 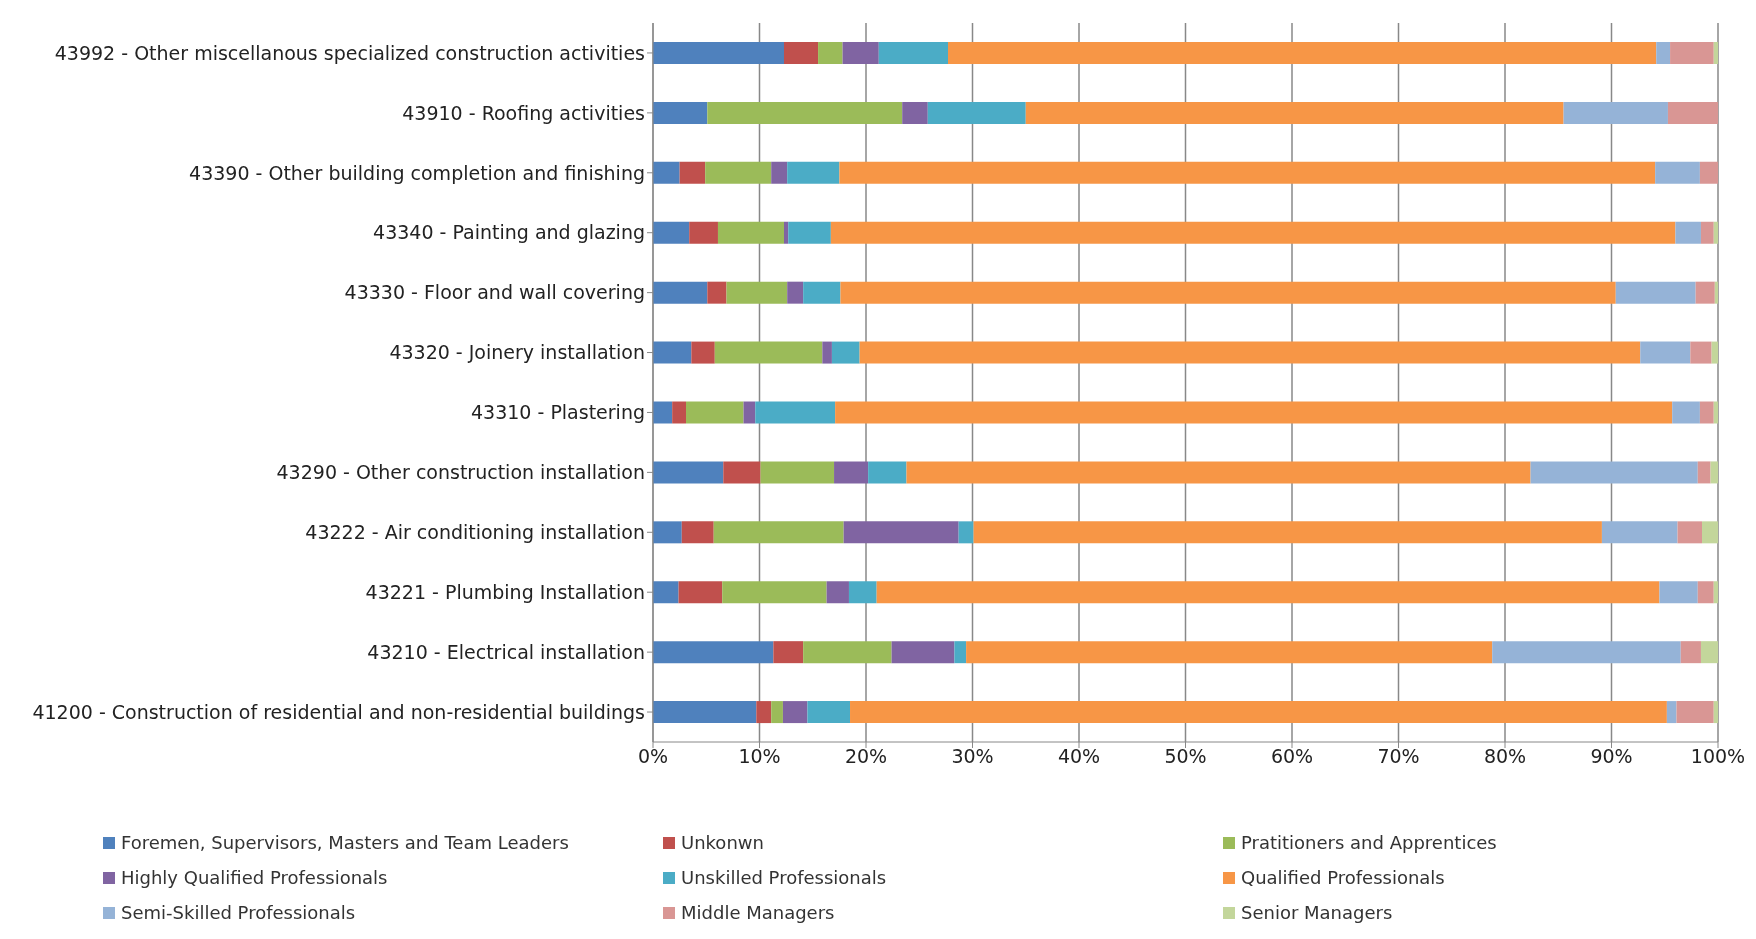 I want to click on y-tick-label: 43210 - Electrical installation, so click(x=506, y=651).